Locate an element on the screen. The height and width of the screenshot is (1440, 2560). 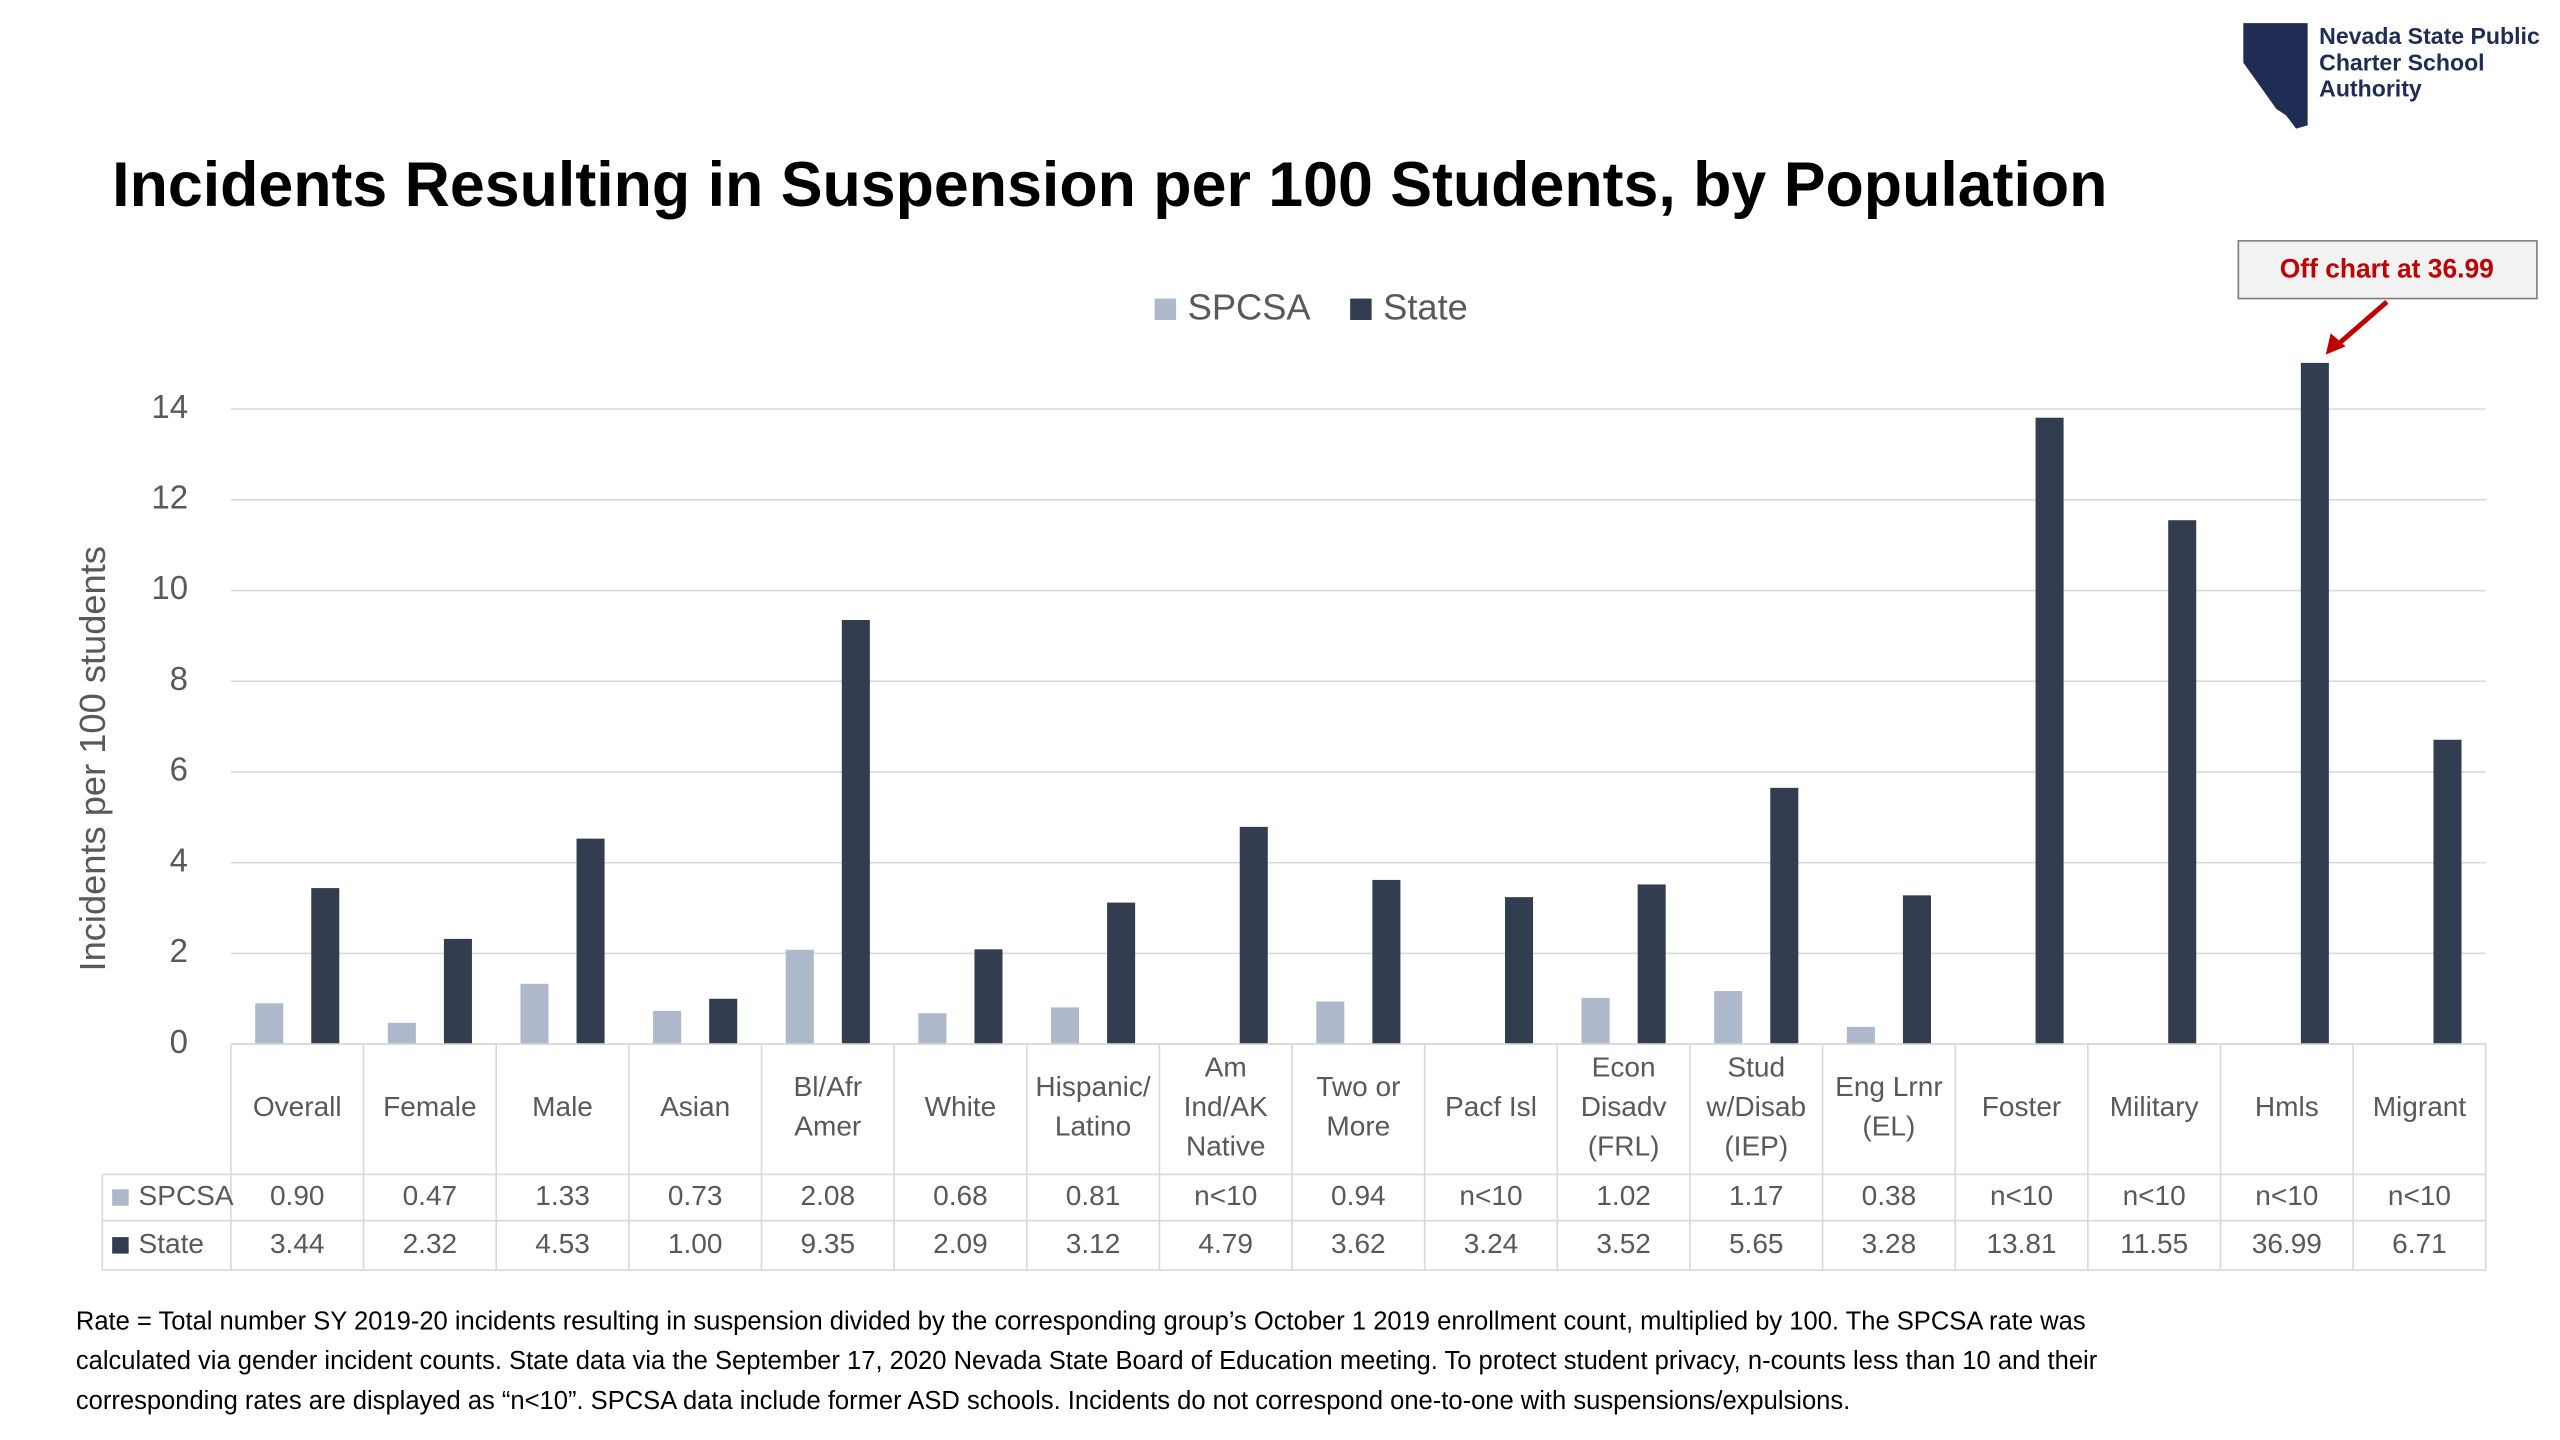
x-tick-label: Pacf Isl is located at coordinates (1491, 1106).